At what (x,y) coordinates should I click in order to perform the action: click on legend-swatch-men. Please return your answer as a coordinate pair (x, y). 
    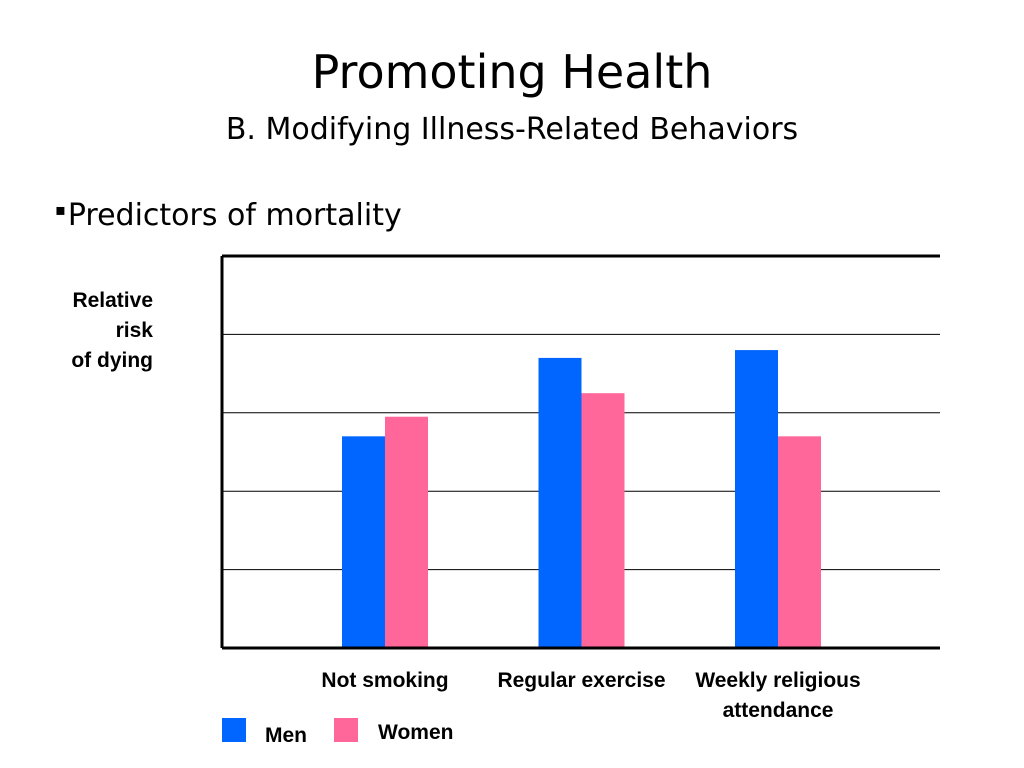
    Looking at the image, I should click on (234, 730).